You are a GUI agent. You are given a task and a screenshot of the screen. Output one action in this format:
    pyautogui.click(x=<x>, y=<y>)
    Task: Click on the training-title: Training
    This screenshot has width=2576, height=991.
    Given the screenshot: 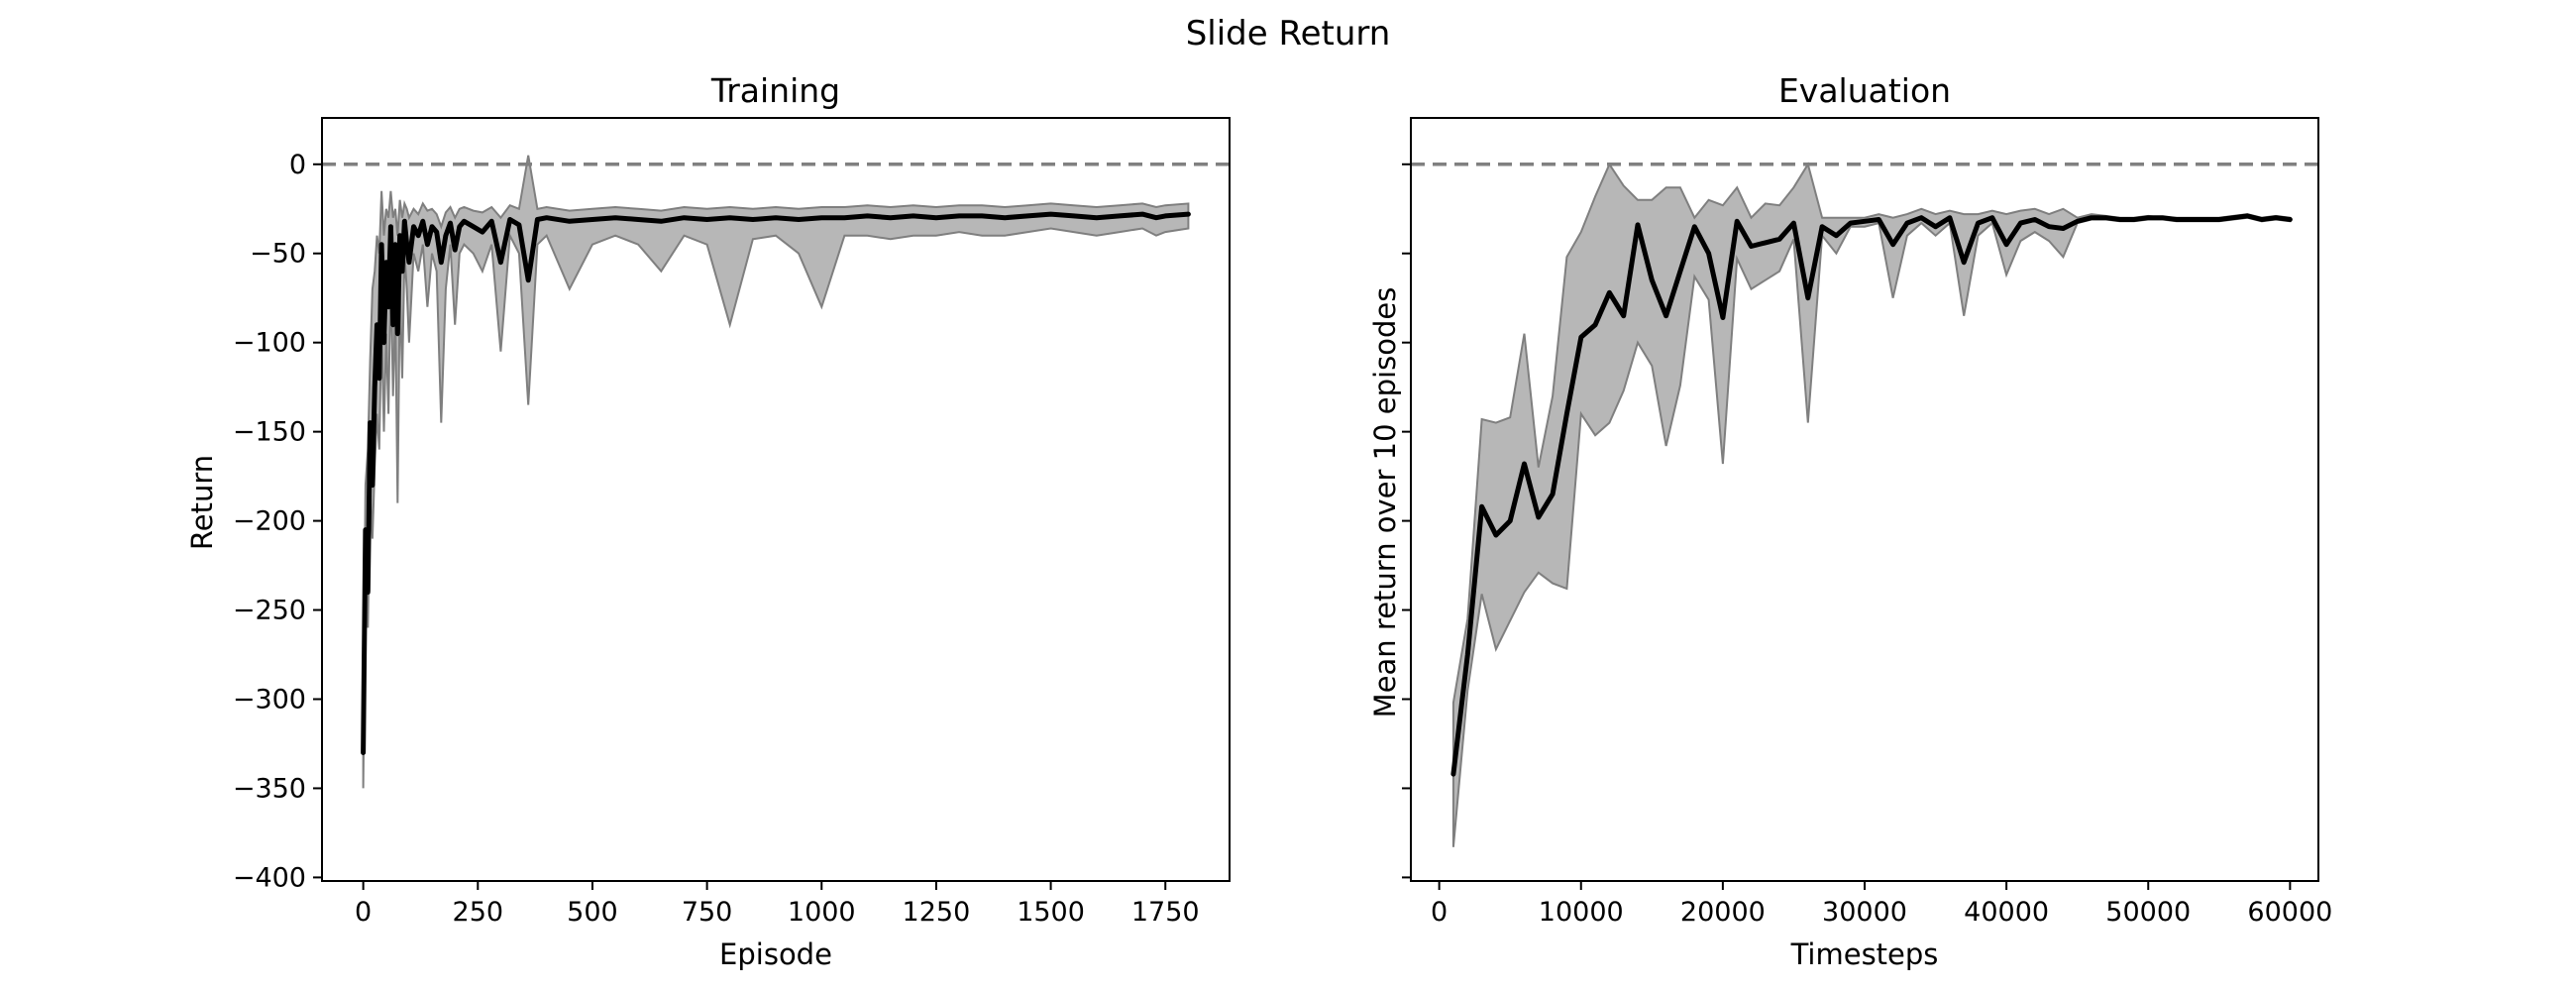 What is the action you would take?
    pyautogui.click(x=775, y=90)
    